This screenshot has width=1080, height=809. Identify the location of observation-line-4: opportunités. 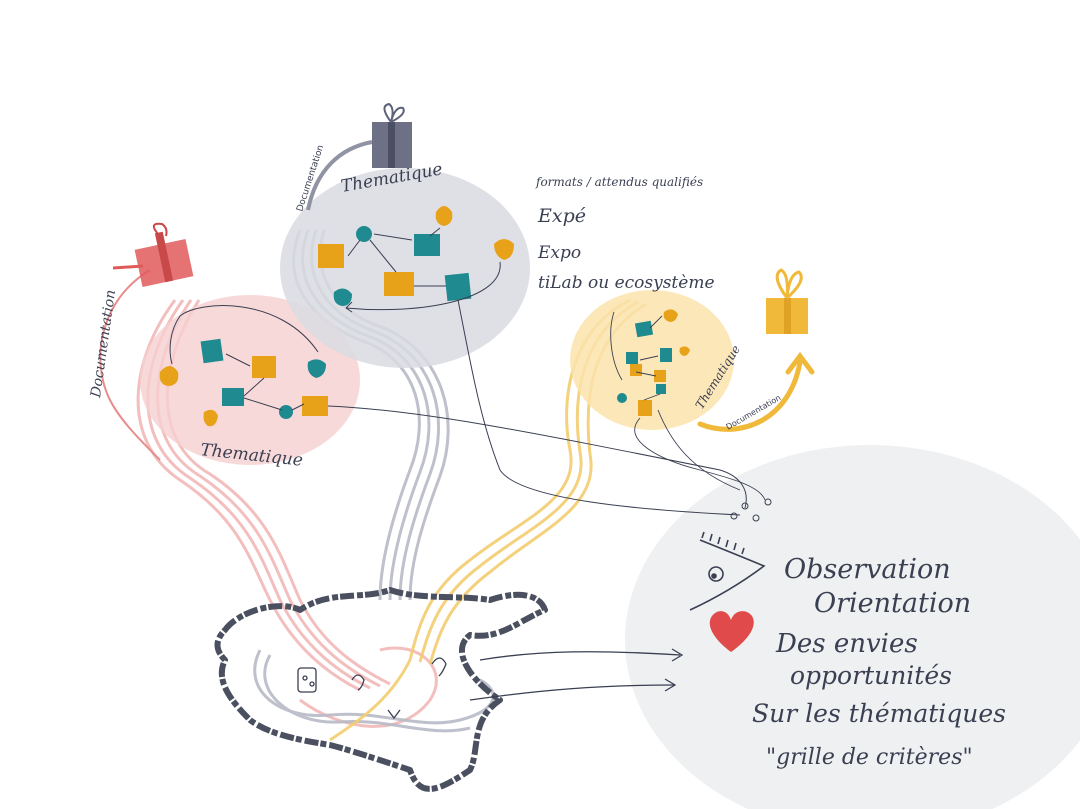
(871, 675).